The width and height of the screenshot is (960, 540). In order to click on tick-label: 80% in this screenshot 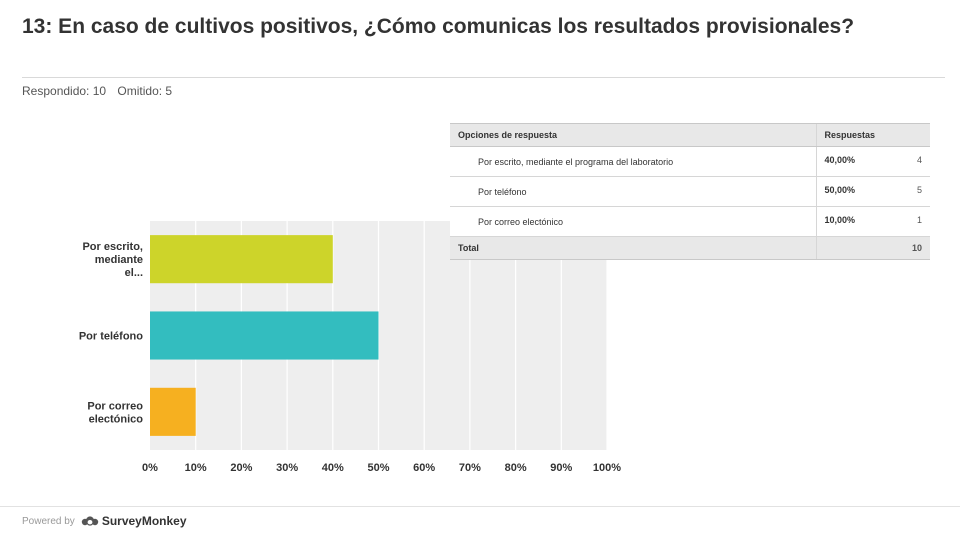, I will do `click(516, 468)`.